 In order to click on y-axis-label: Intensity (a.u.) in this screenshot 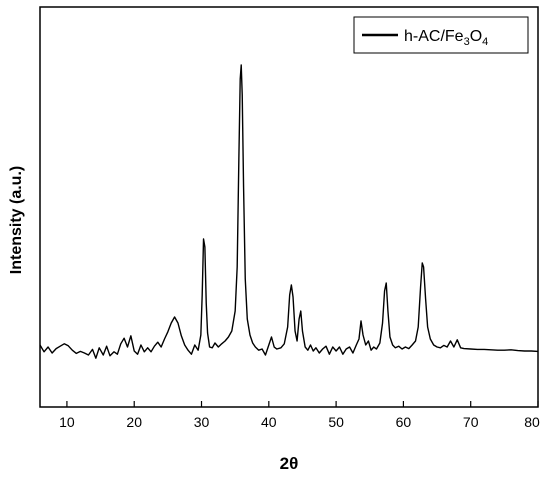, I will do `click(16, 220)`.